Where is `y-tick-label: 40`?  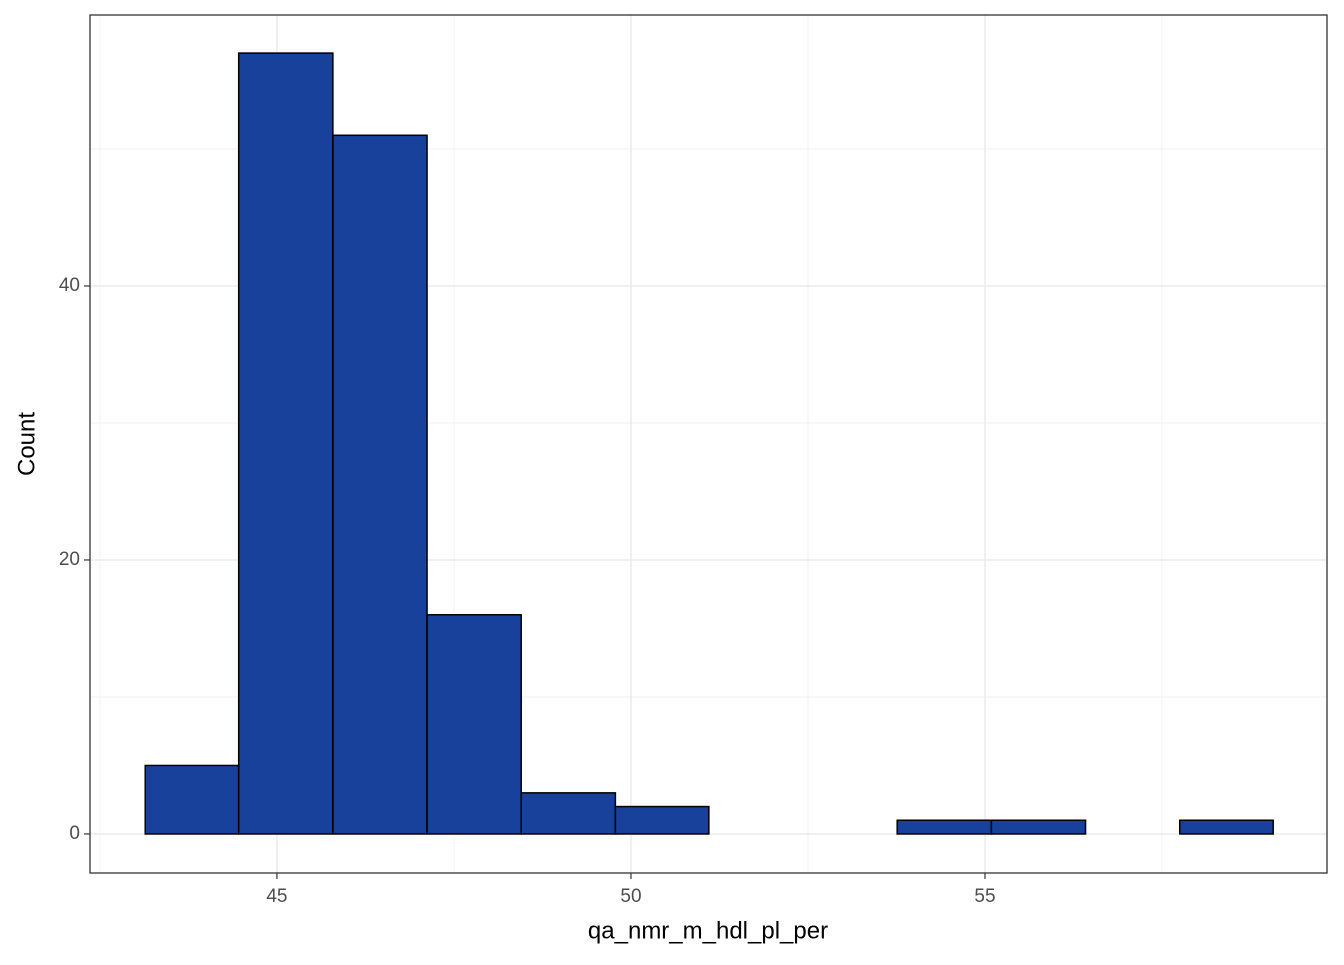
y-tick-label: 40 is located at coordinates (69, 285).